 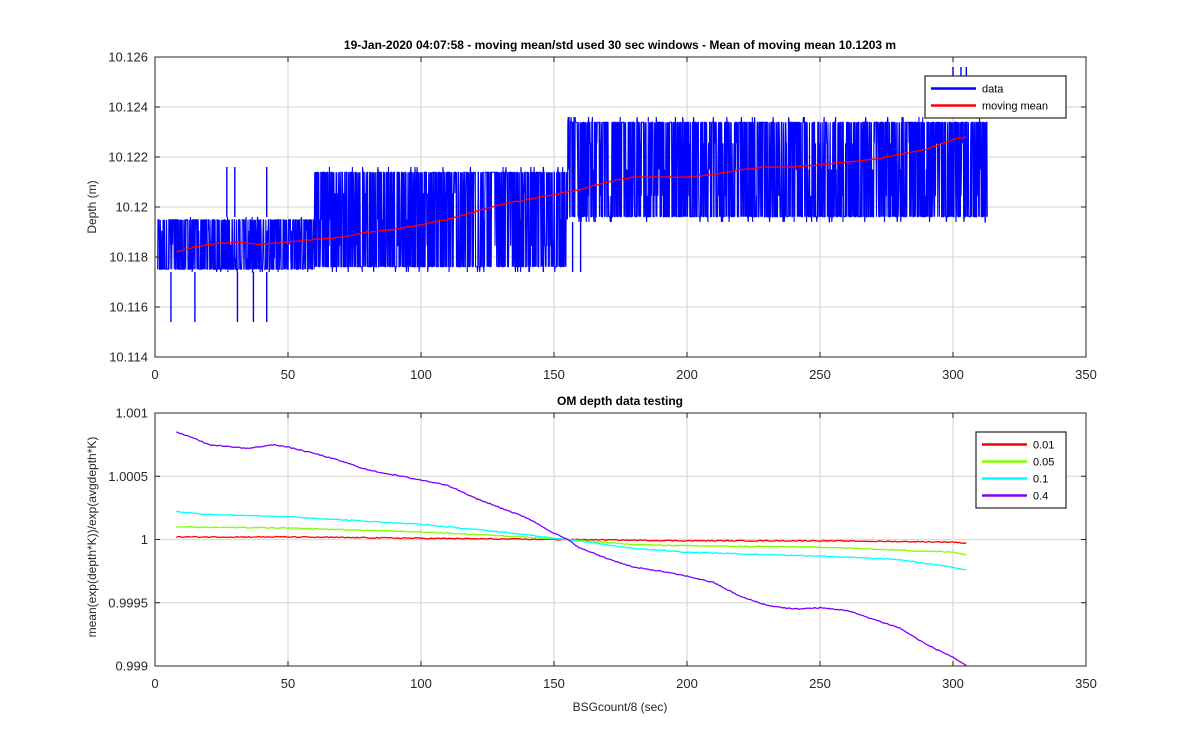 What do you see at coordinates (1043, 446) in the screenshot?
I see `legend-label: 0.01` at bounding box center [1043, 446].